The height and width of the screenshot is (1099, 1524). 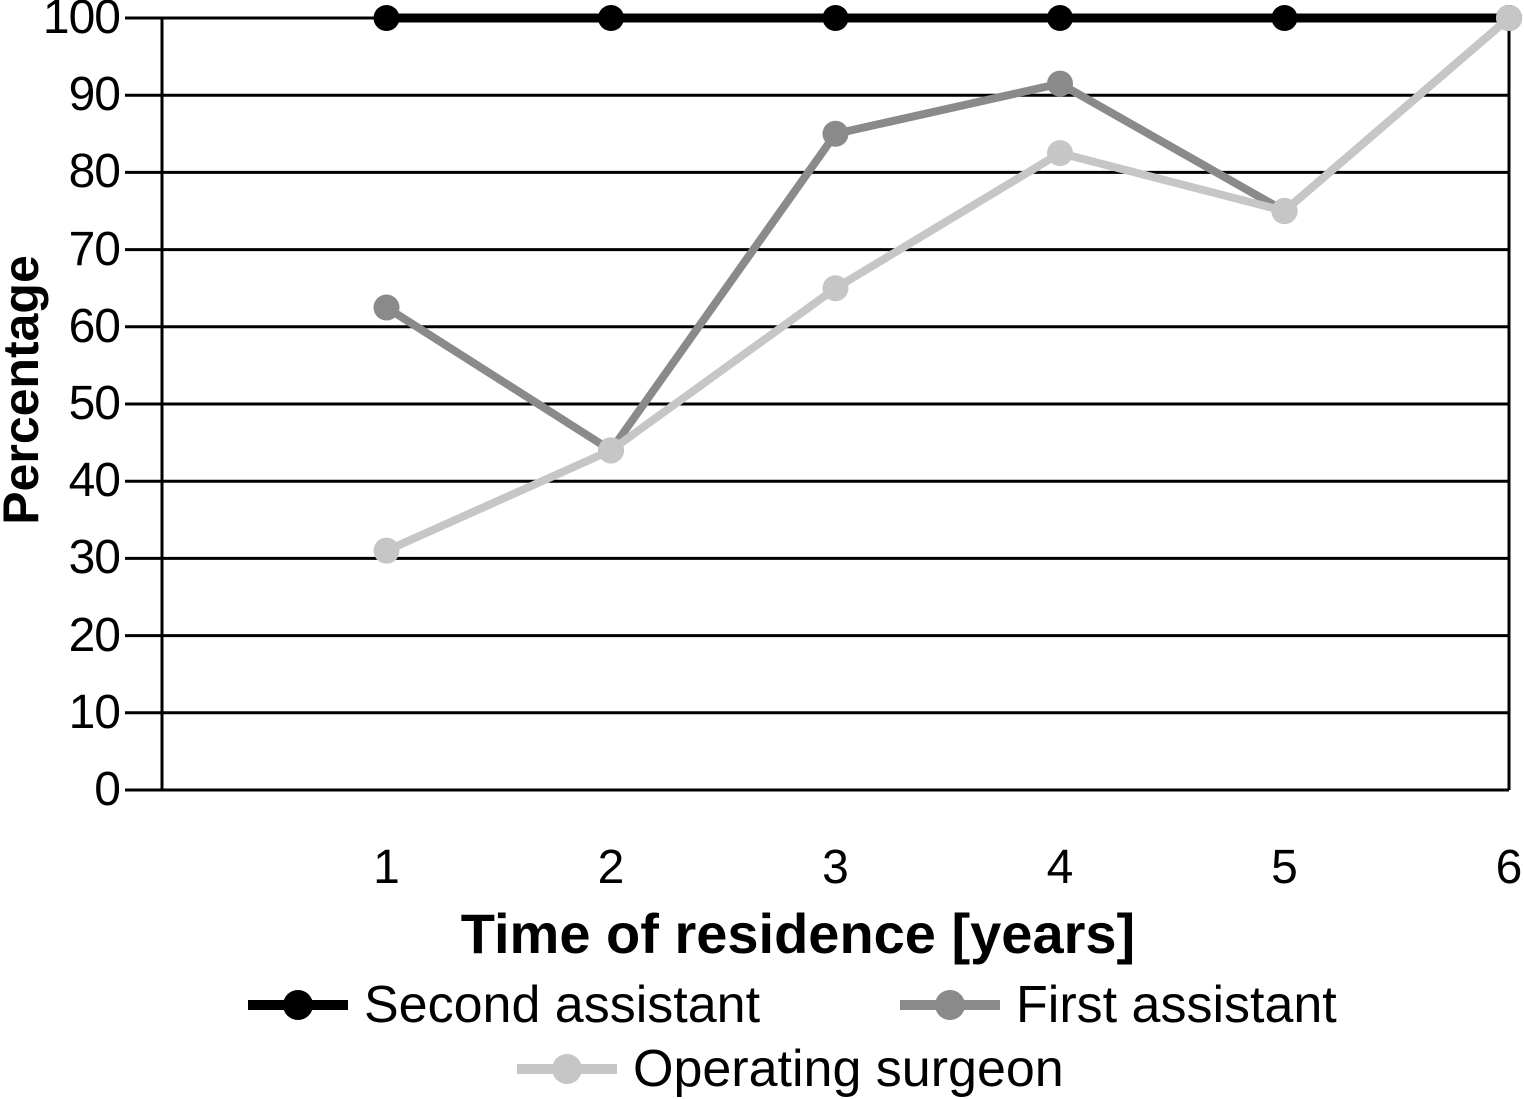 I want to click on legend-item-operating-surgeon: Operating surgeon, so click(x=790, y=1069).